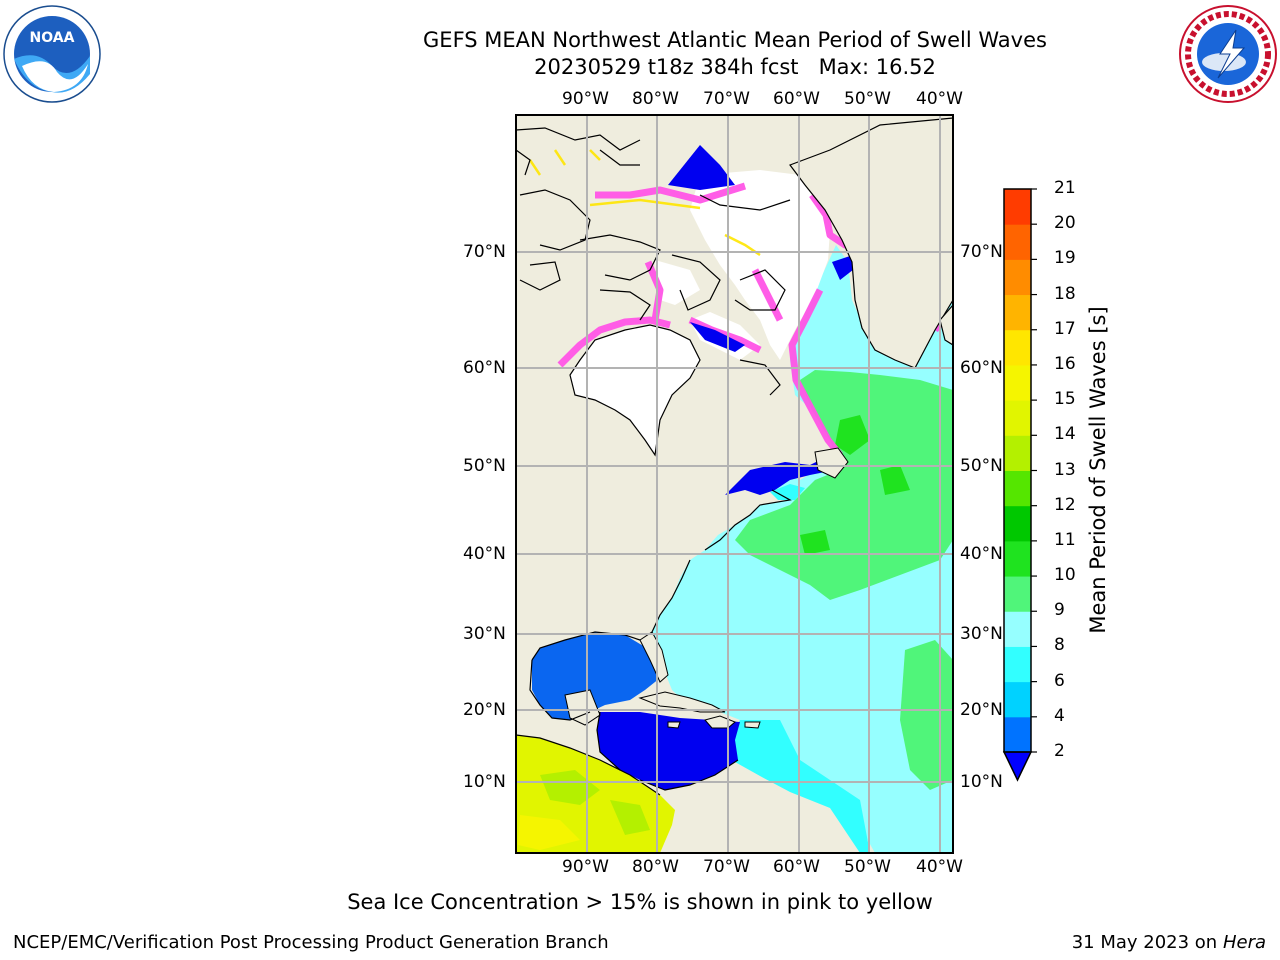 The width and height of the screenshot is (1280, 960). Describe the element at coordinates (867, 867) in the screenshot. I see `lon-label-bottom-50w: 50°W` at that location.